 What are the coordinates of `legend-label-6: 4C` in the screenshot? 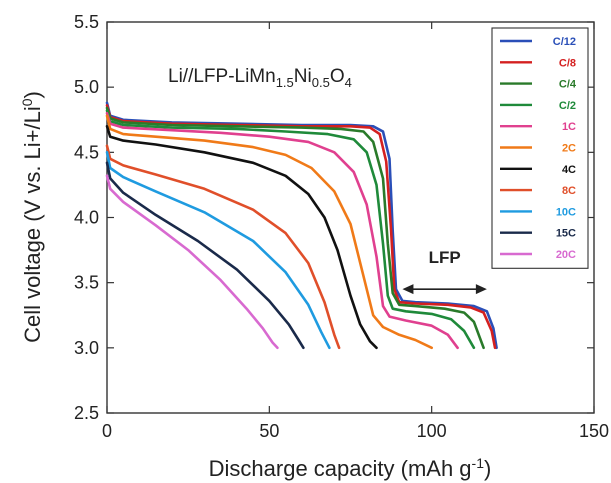 It's located at (569, 170).